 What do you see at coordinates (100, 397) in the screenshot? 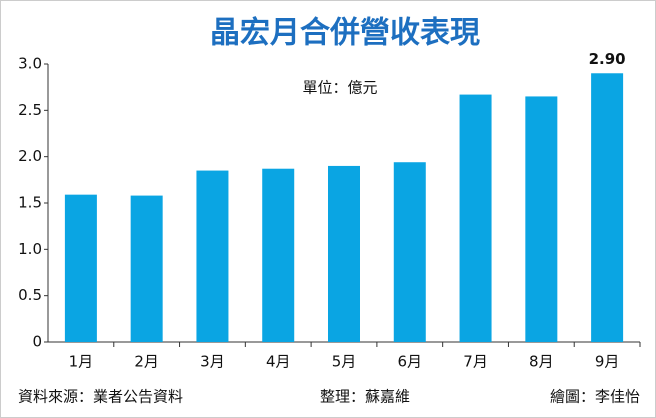
I see `source: 資料來源：業者公告資料` at bounding box center [100, 397].